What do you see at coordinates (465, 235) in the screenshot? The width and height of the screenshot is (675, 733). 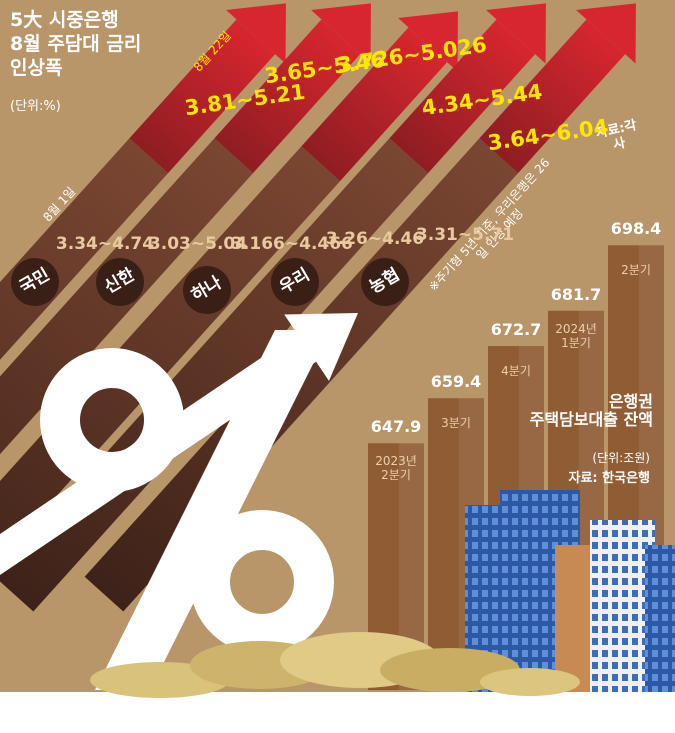 I see `rate-aug1: 3.31~5.71` at bounding box center [465, 235].